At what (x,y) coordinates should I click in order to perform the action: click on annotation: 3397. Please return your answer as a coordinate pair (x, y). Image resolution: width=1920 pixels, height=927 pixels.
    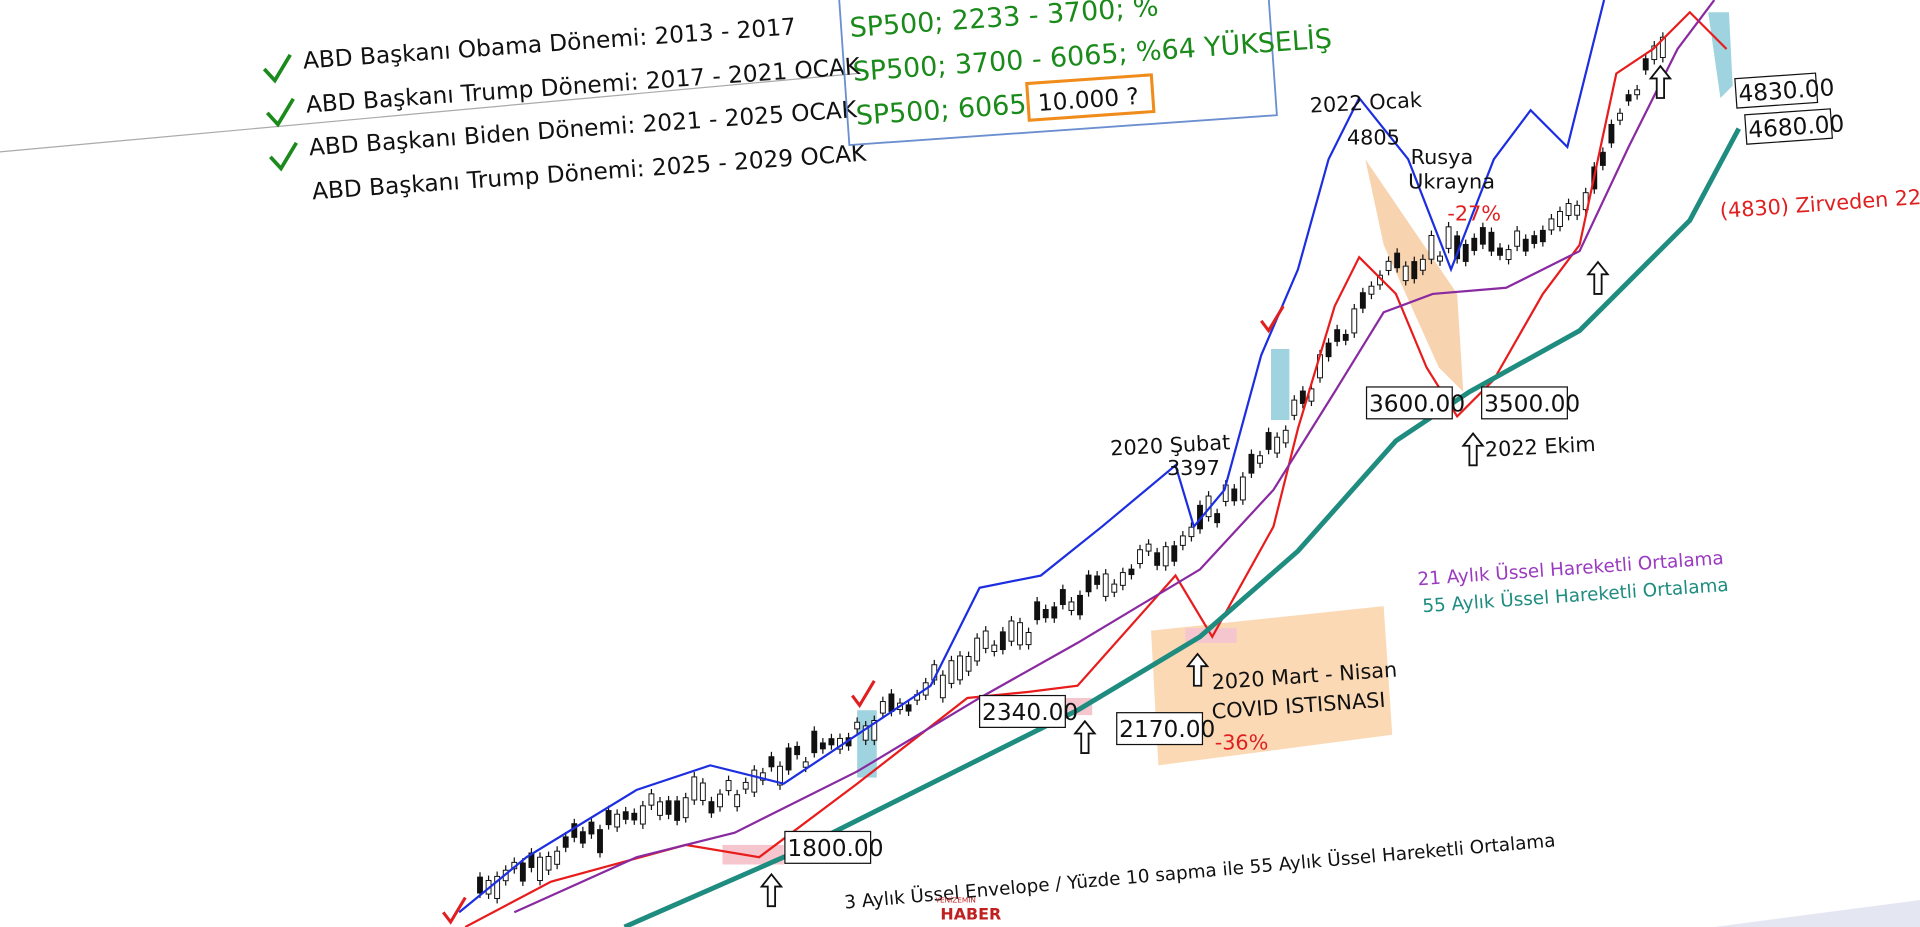
    Looking at the image, I should click on (1193, 468).